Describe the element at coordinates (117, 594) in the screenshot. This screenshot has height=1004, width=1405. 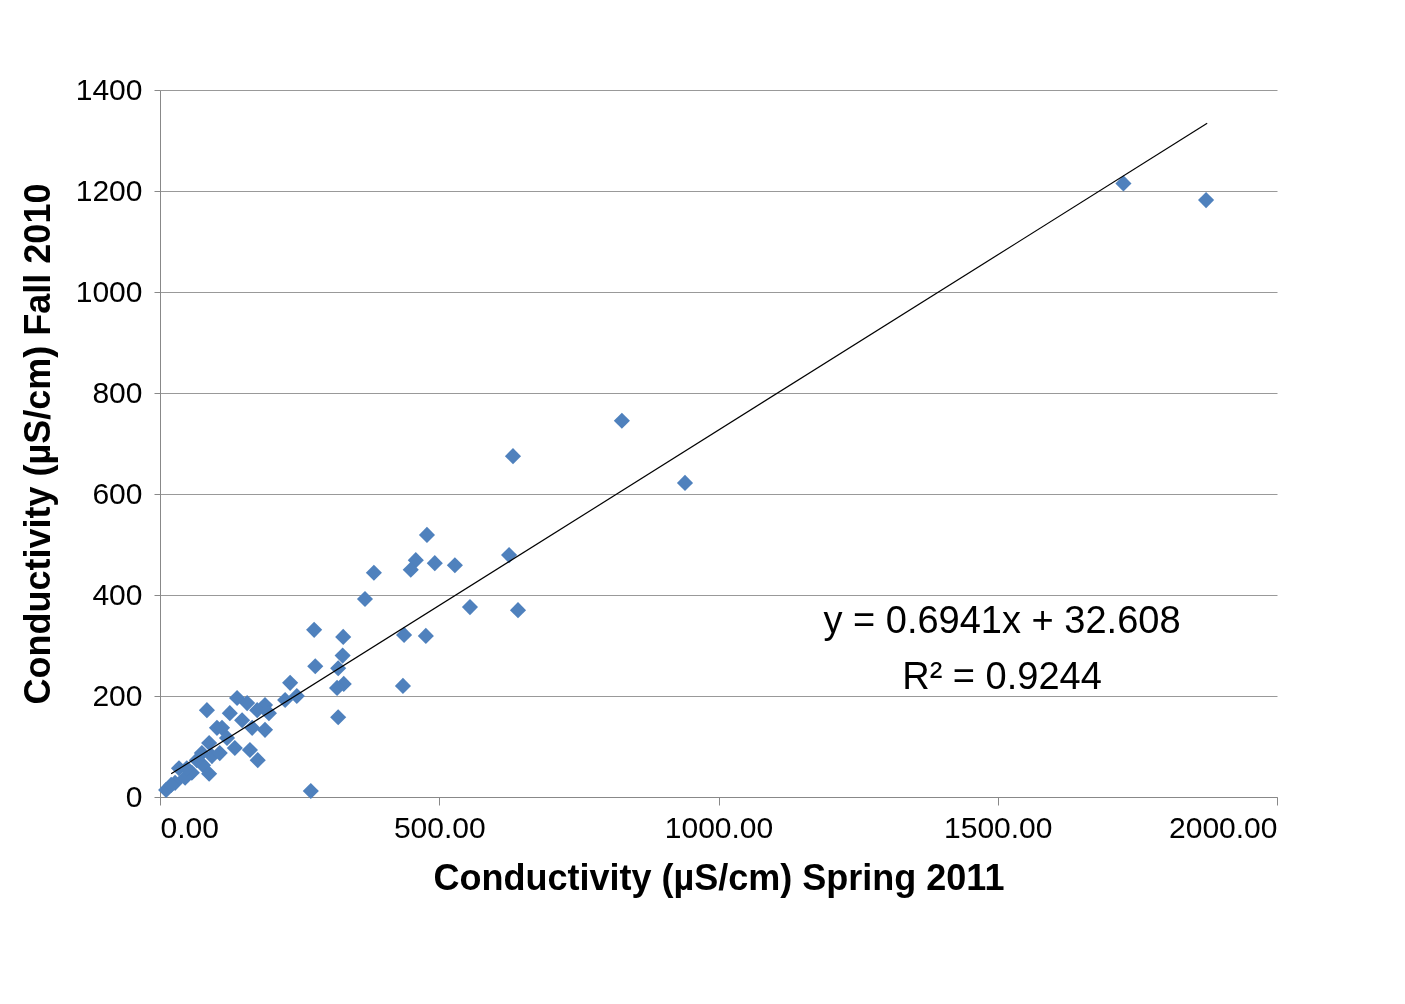
I see `y-tick-label: 400` at that location.